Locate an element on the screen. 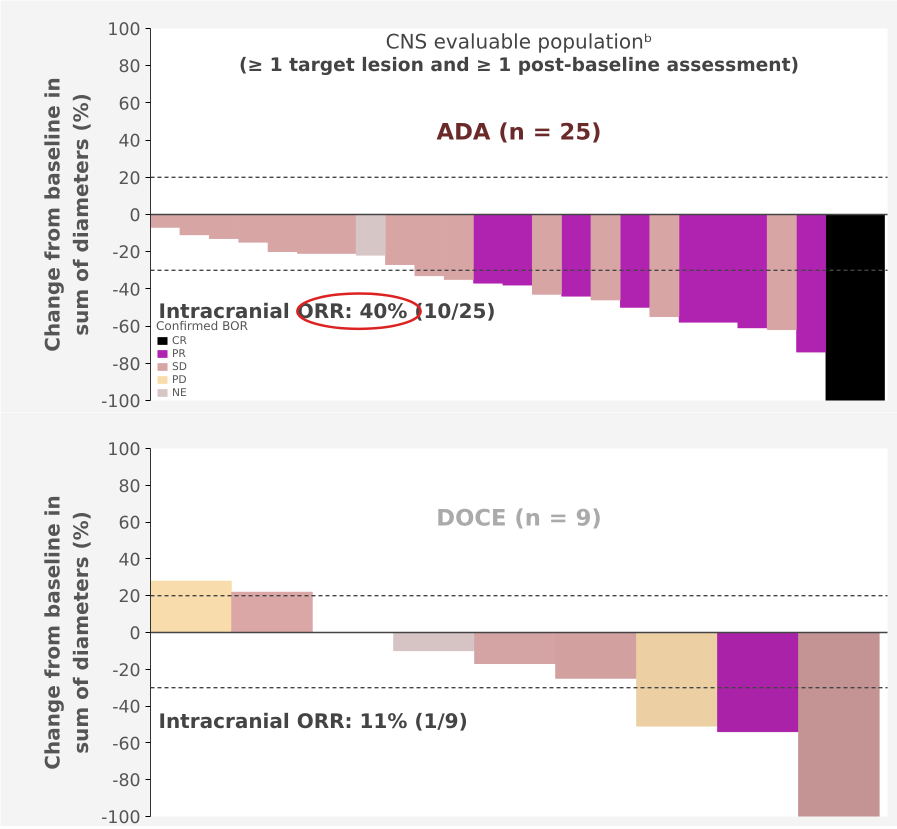  legend-title: Confirmed BOR is located at coordinates (202, 326).